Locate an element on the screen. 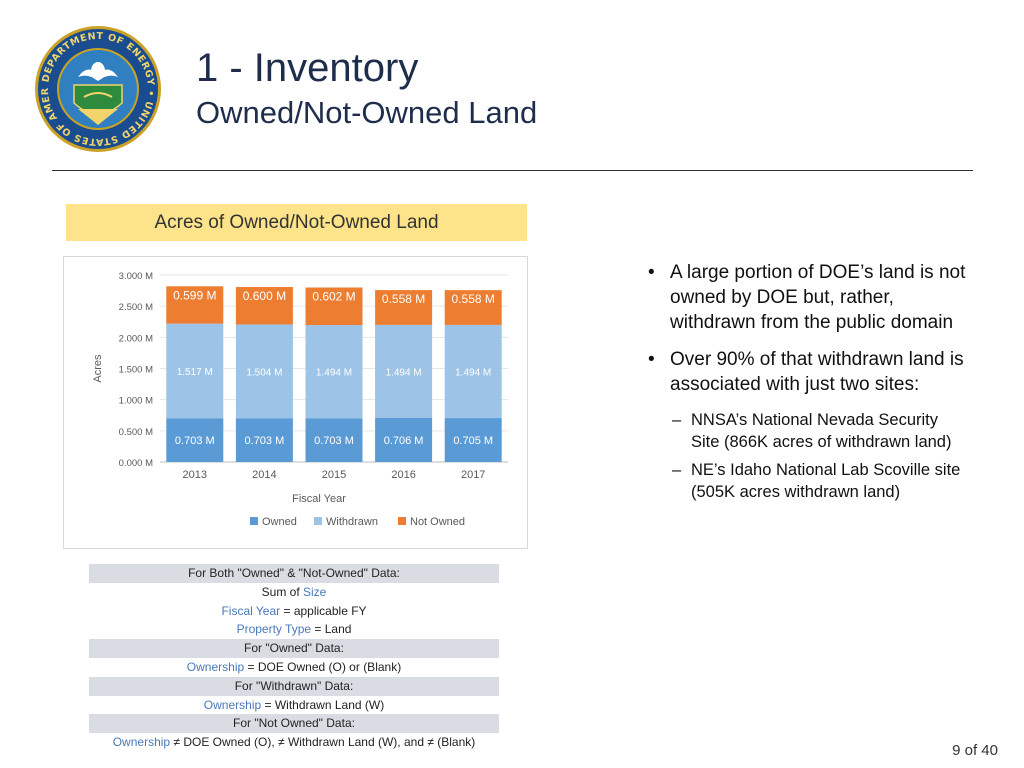 This screenshot has height=768, width=1024. y-tick-label: 1.500 M is located at coordinates (136, 370).